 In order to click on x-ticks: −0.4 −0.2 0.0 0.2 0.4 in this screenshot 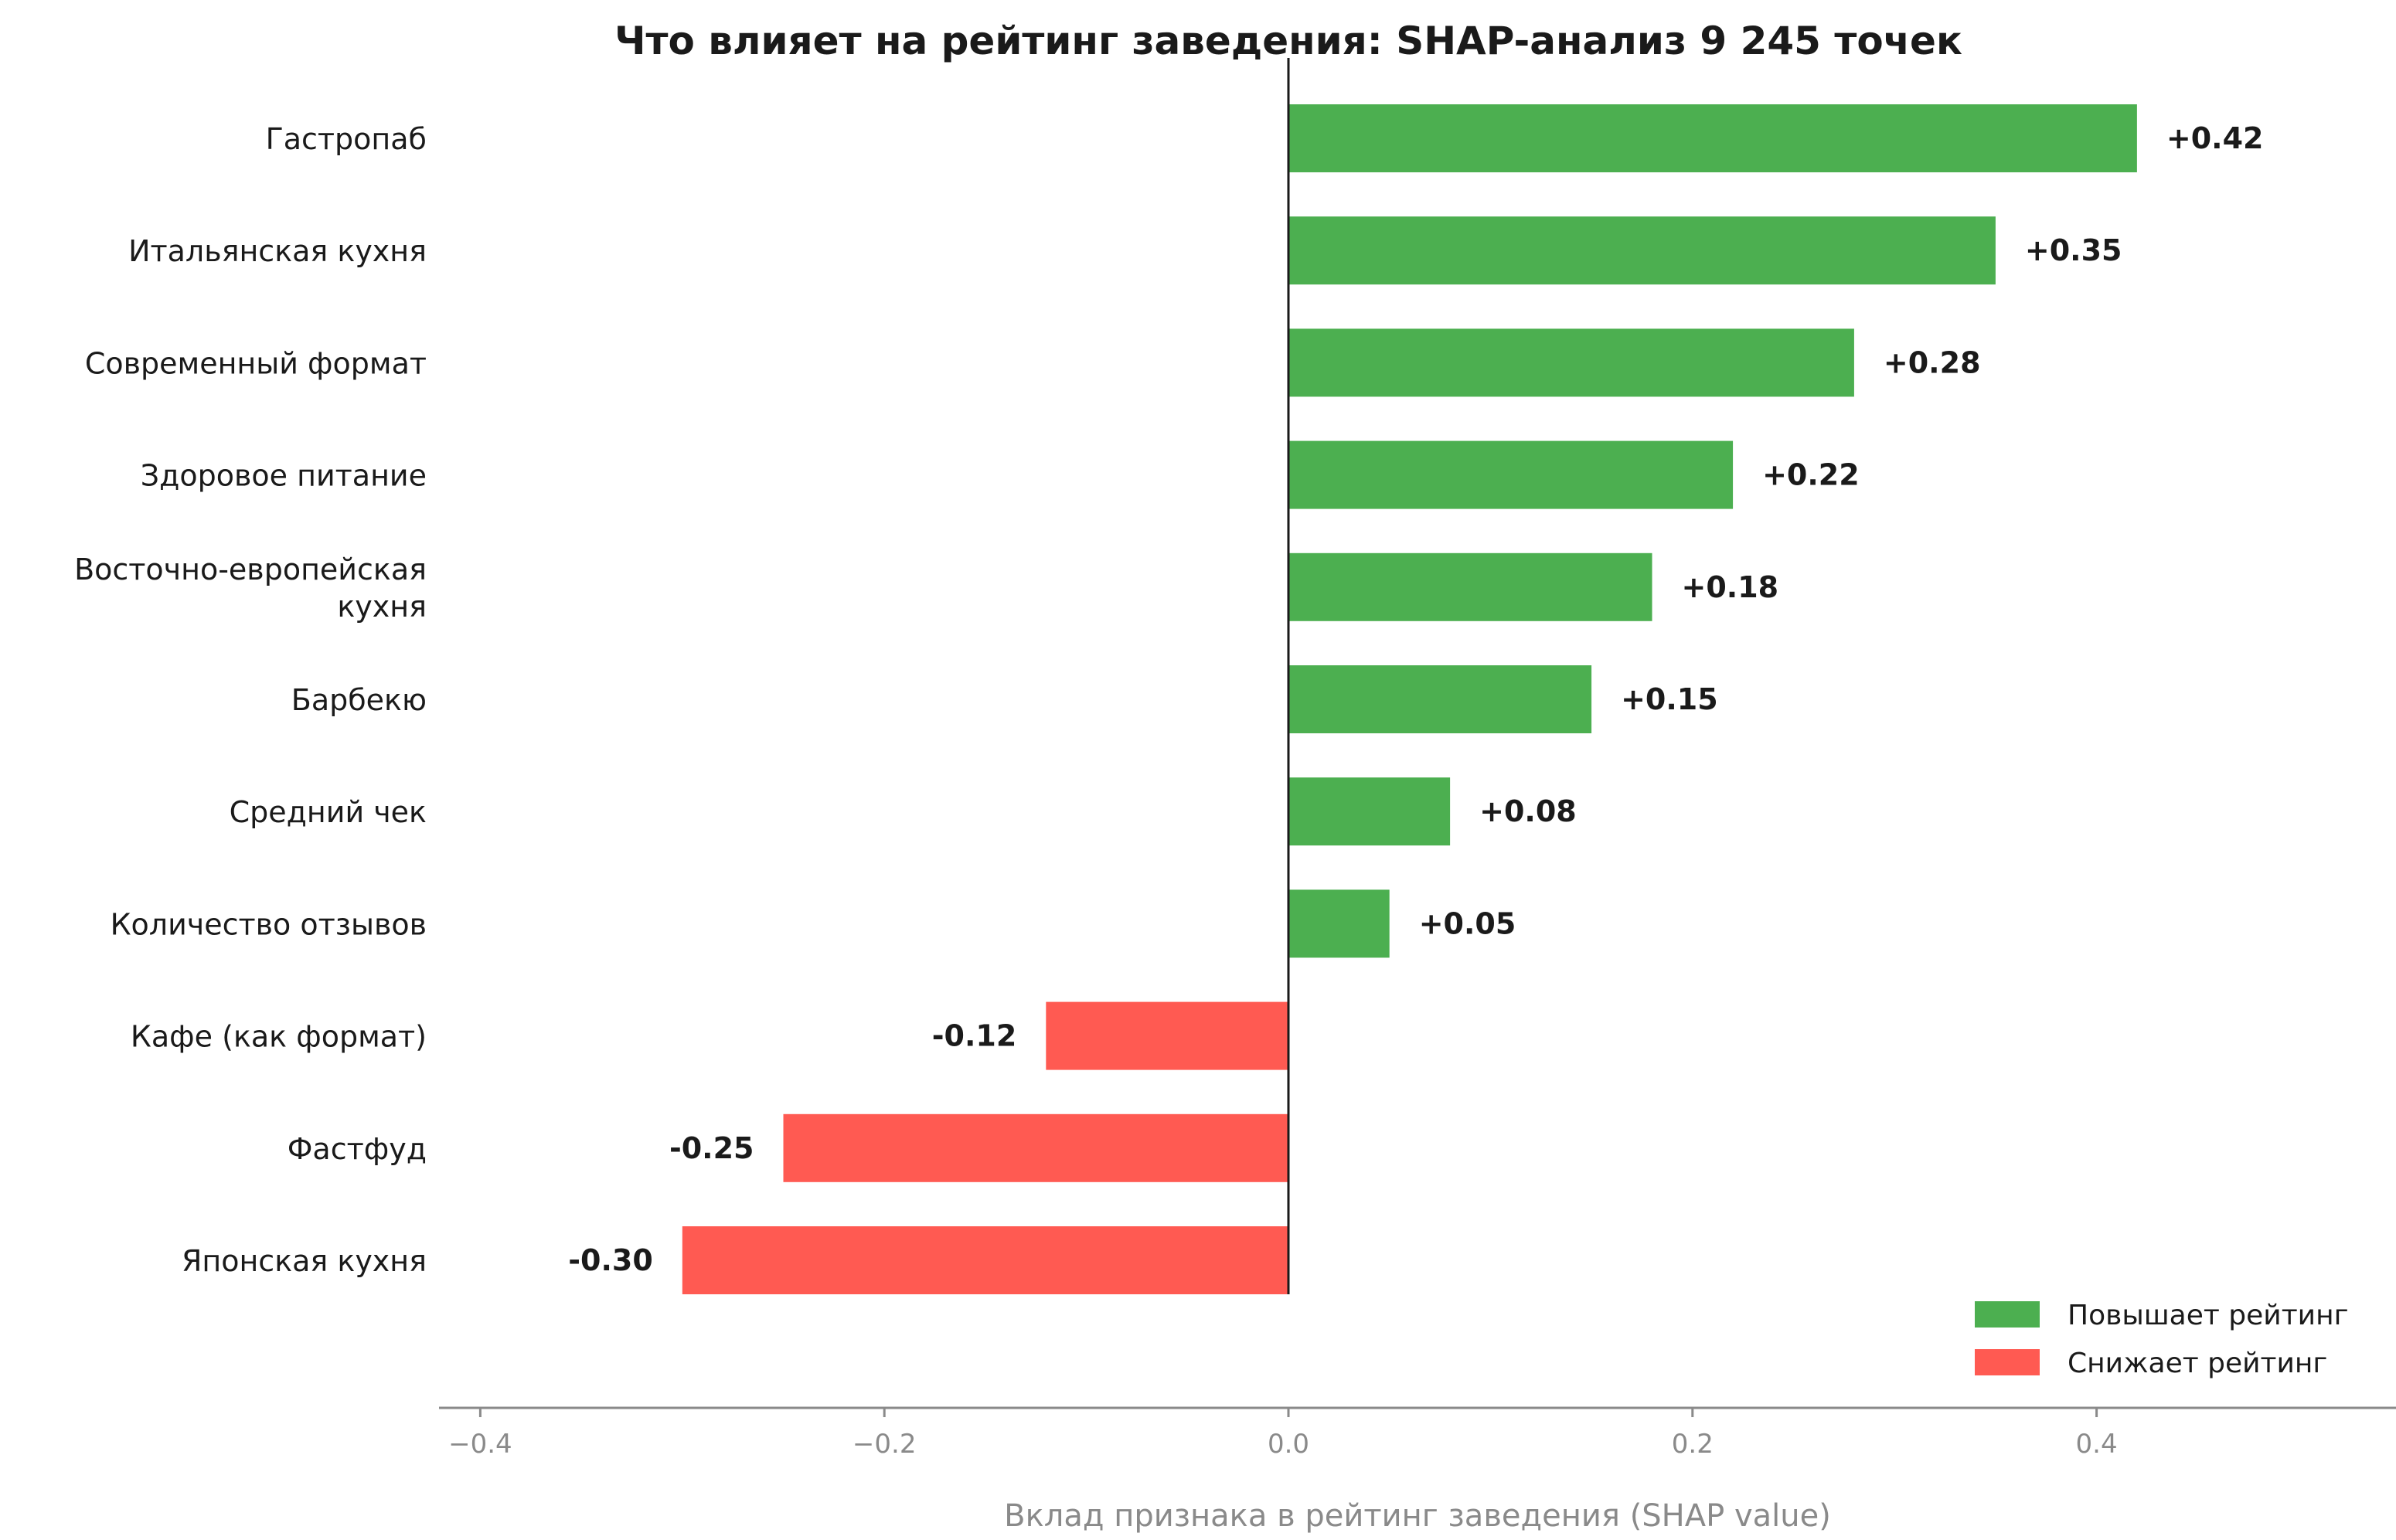, I will do `click(1283, 1434)`.